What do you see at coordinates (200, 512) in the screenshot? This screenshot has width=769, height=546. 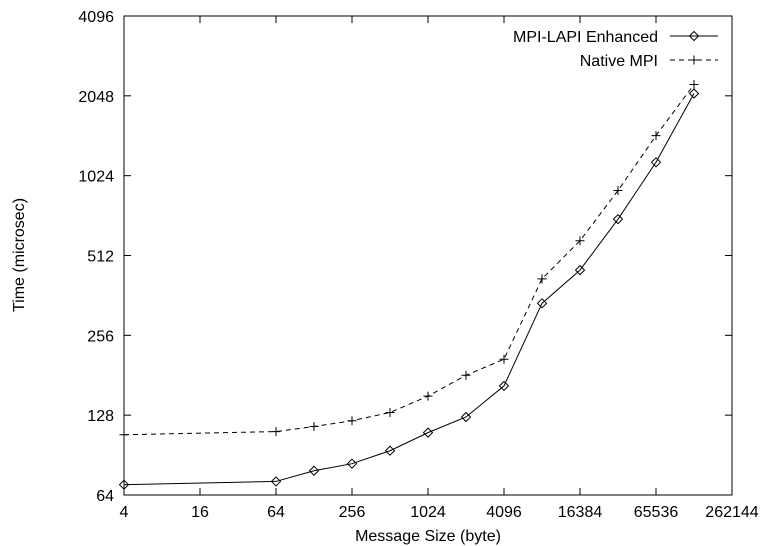 I see `x-tick-label: 16` at bounding box center [200, 512].